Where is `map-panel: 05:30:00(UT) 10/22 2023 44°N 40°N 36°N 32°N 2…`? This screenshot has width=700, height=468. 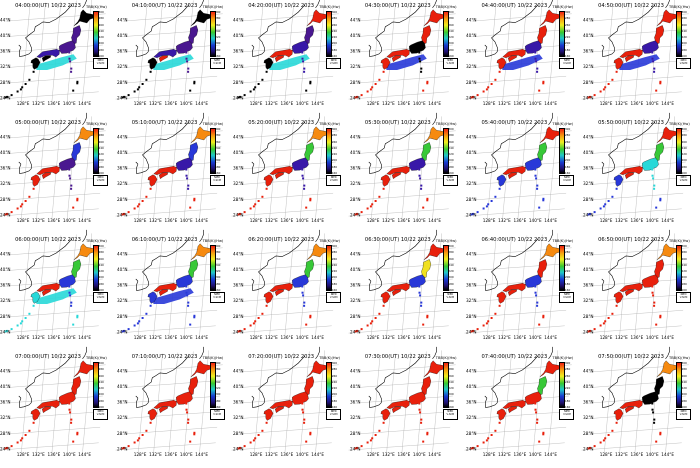 map-panel: 05:30:00(UT) 10/22 2023 44°N 40°N 36°N 32°N 2… is located at coordinates (407, 173).